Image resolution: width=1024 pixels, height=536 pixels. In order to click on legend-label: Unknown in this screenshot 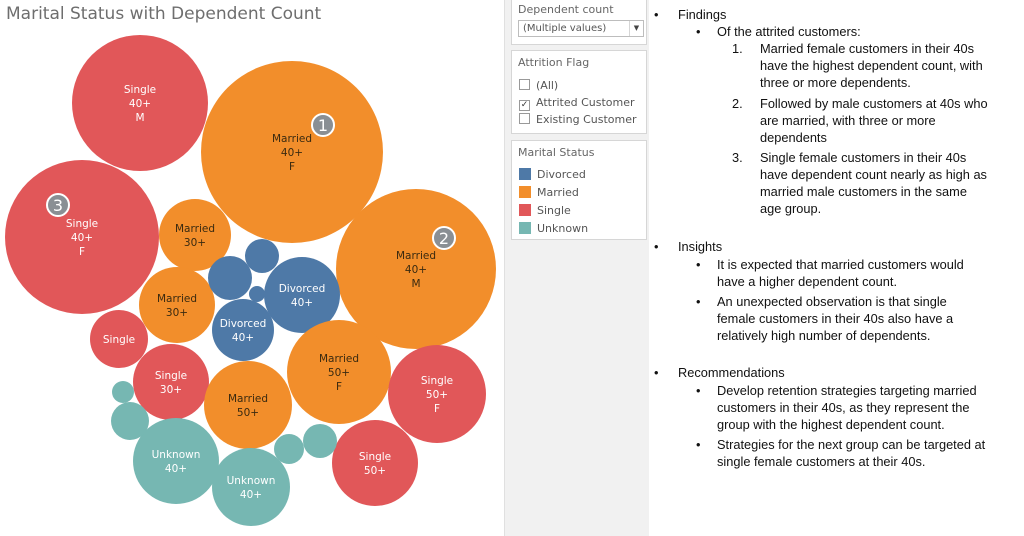, I will do `click(563, 228)`.